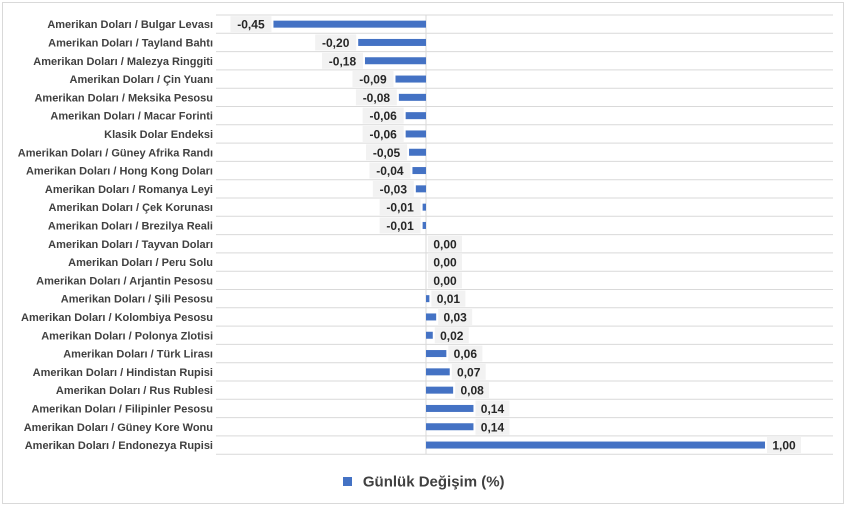 This screenshot has height=508, width=848. I want to click on category-label: Amerikan Doları / Endonezya Rupisi, so click(119, 446).